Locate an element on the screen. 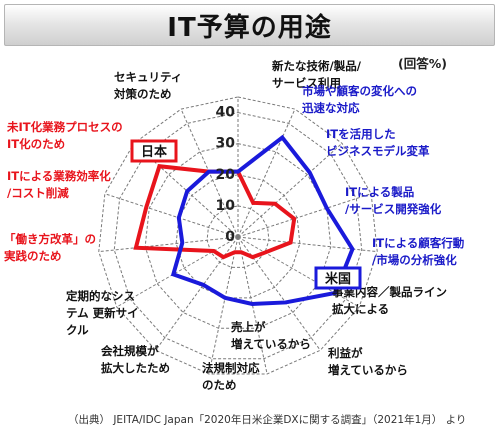  unit-label: (回答%) is located at coordinates (422, 63).